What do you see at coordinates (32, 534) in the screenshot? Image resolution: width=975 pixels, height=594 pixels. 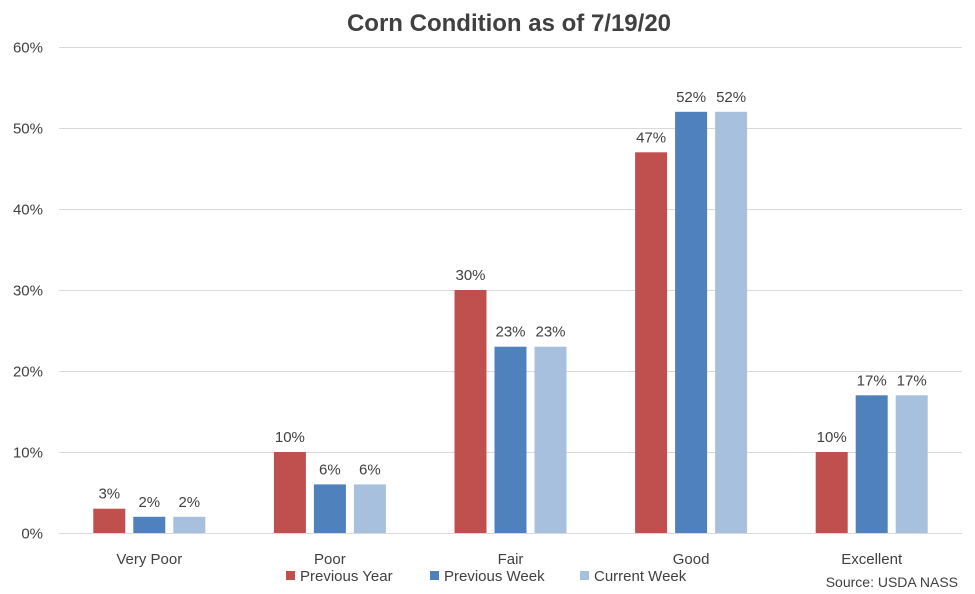 I see `y-tick-label: 0%` at bounding box center [32, 534].